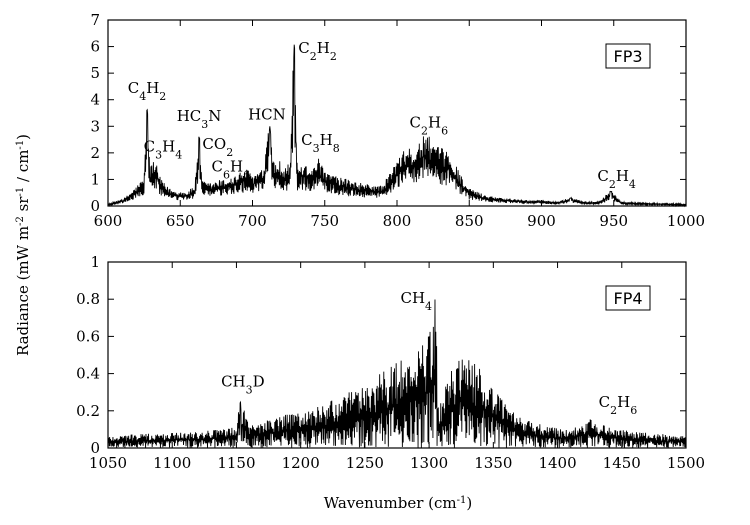  What do you see at coordinates (180, 221) in the screenshot?
I see `x-tick-label: 650` at bounding box center [180, 221].